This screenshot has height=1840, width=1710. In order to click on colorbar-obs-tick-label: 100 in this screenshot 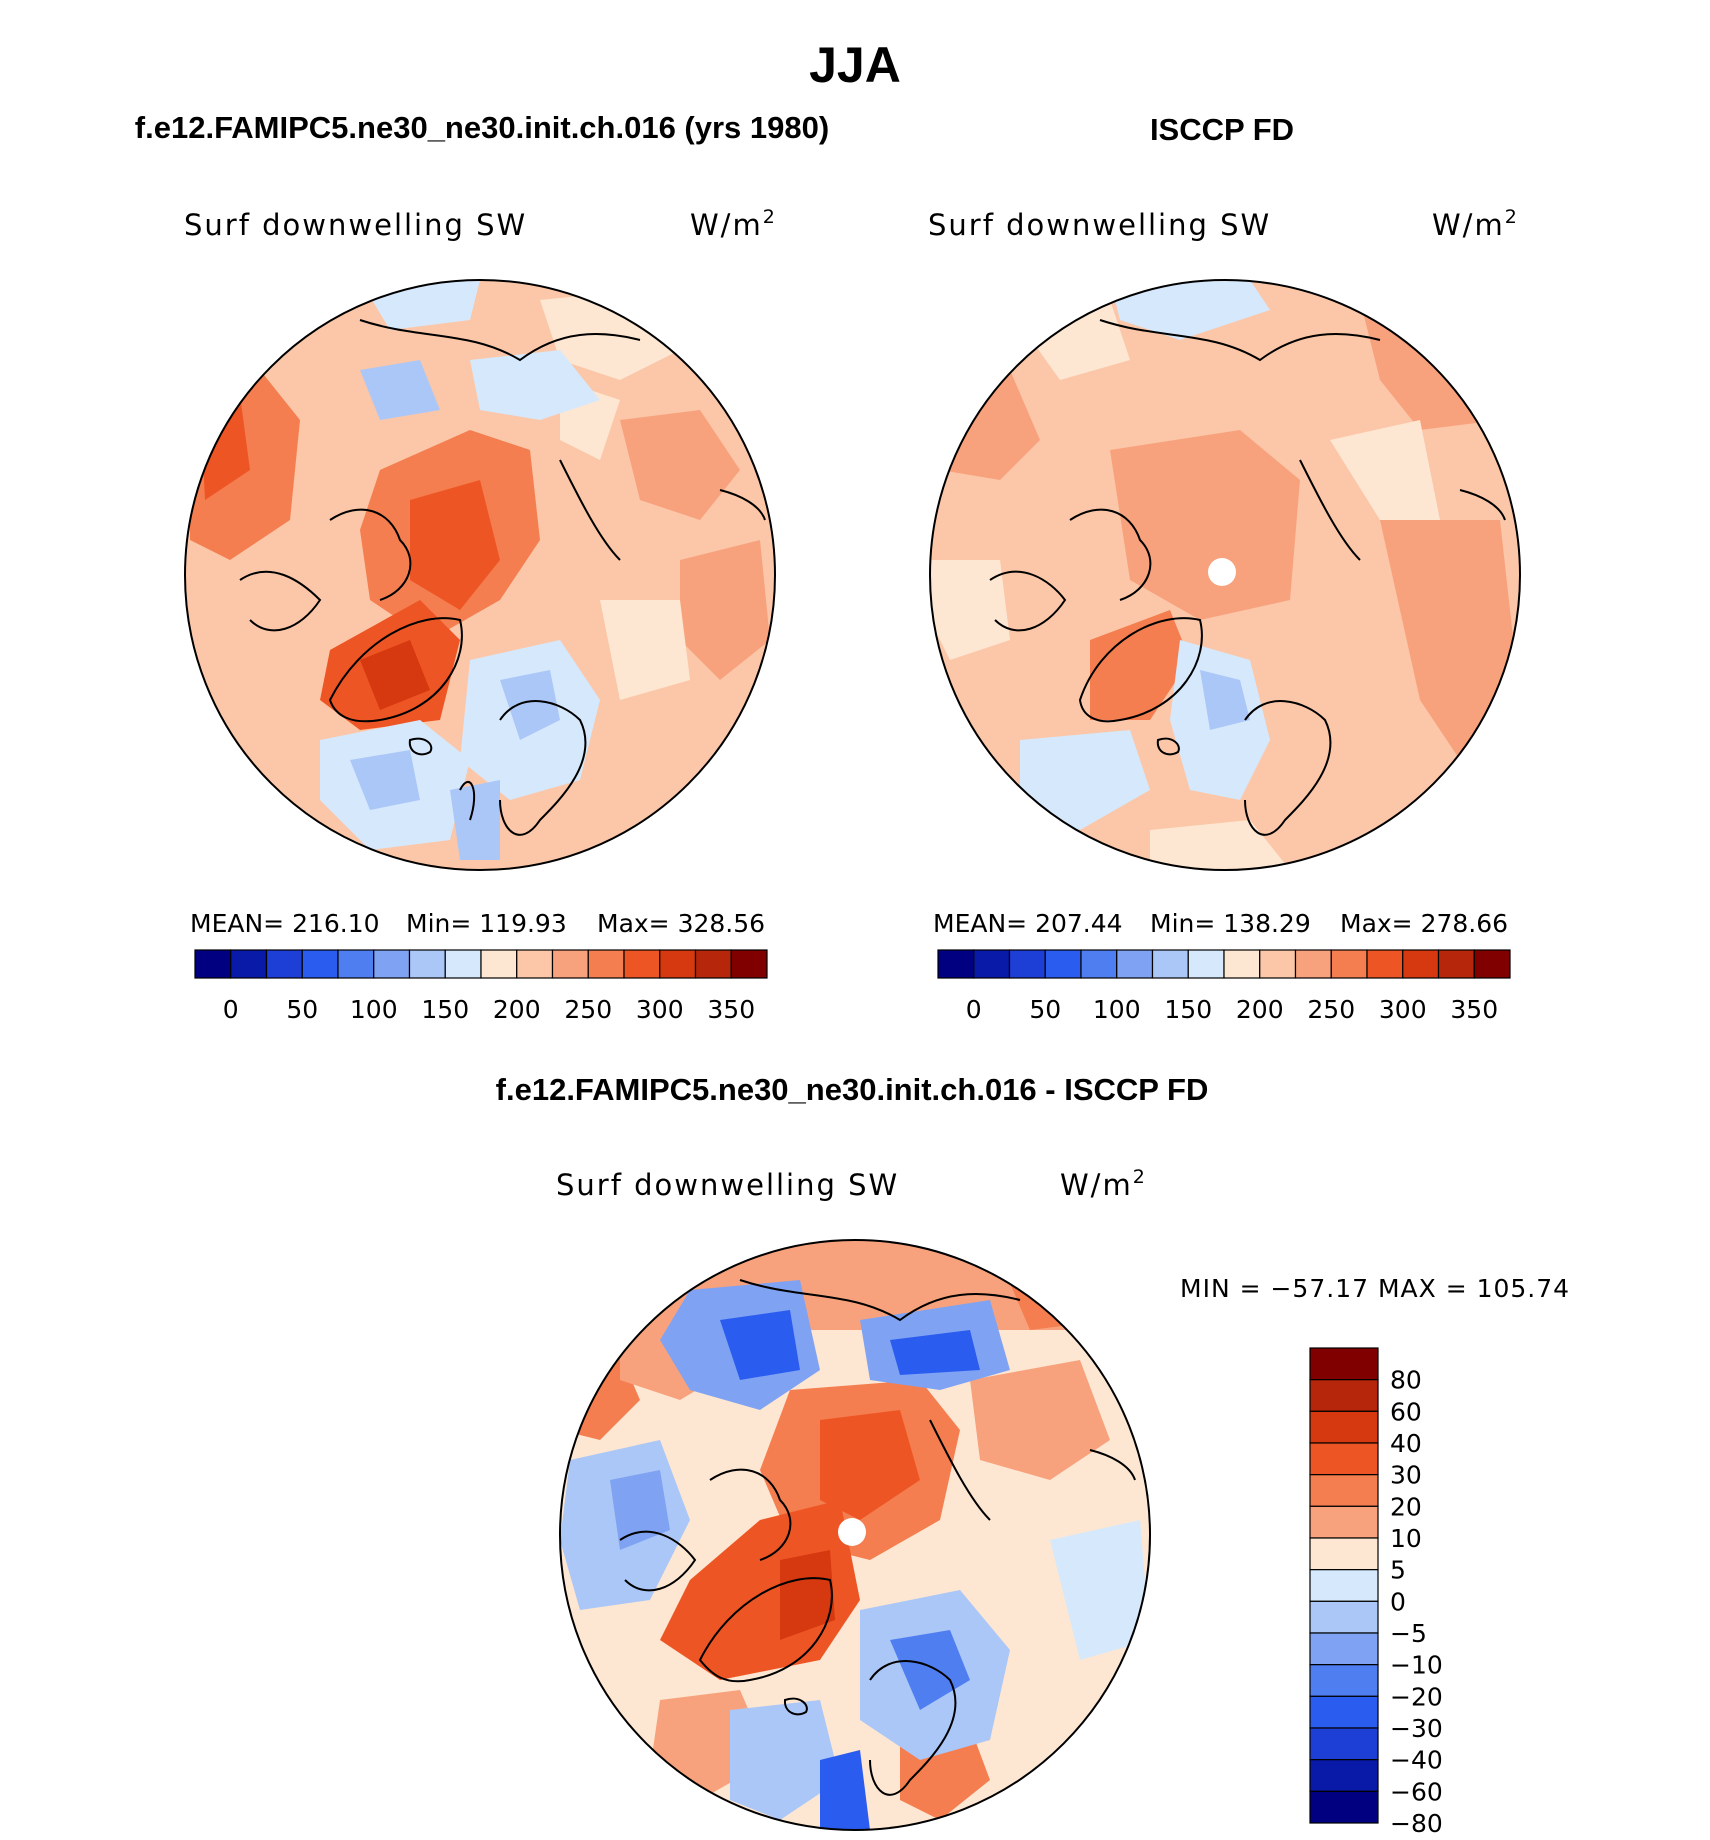, I will do `click(1117, 1009)`.